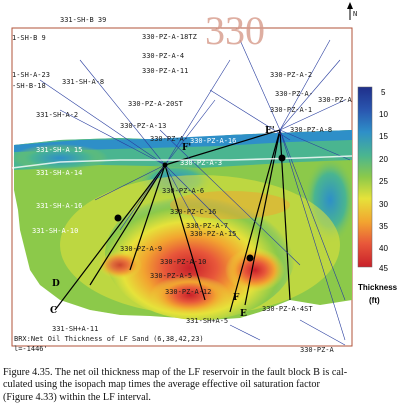 This screenshot has width=415, height=412. I want to click on colorbar-tick-label: 5, so click(383, 92).